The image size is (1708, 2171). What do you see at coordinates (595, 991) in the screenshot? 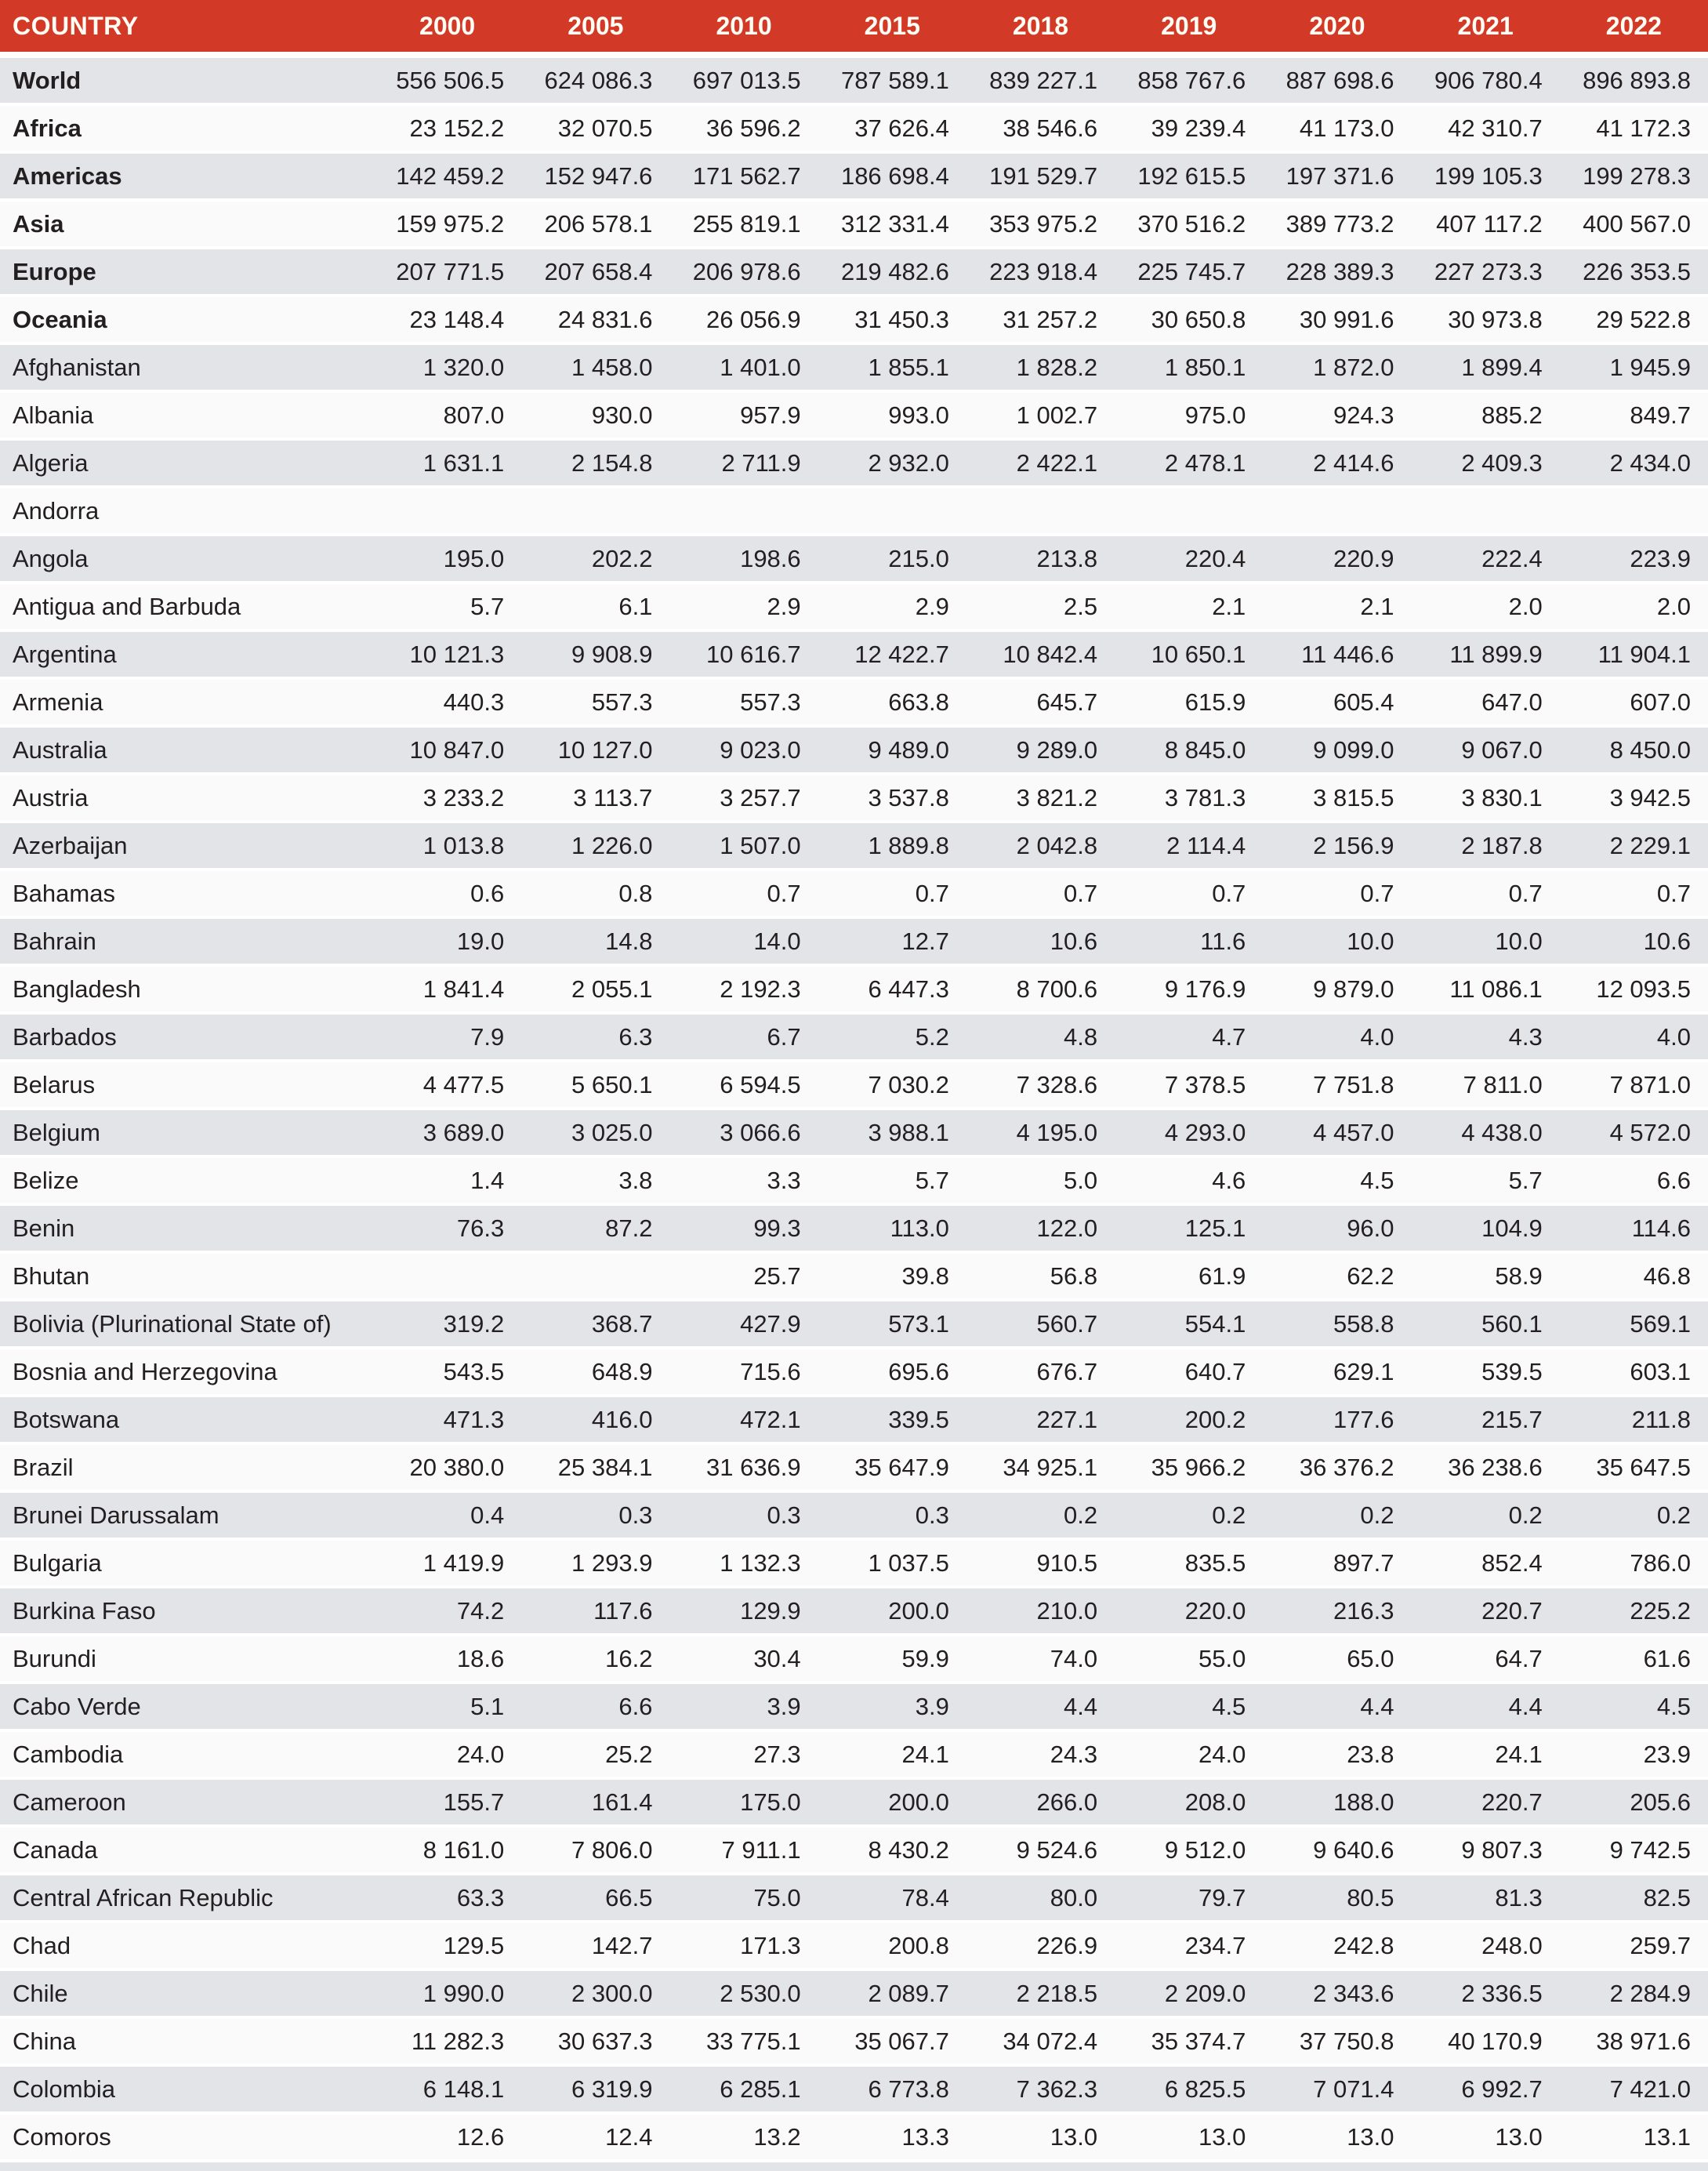
I see `value-cell: 2 055.1` at bounding box center [595, 991].